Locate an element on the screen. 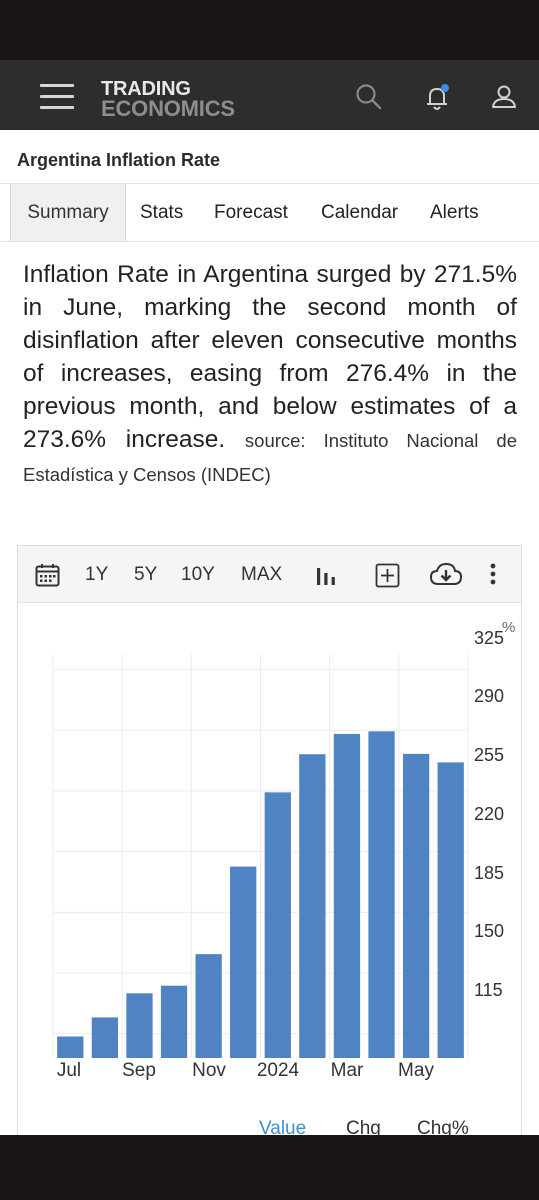  range-10y-button: 10Y is located at coordinates (198, 574).